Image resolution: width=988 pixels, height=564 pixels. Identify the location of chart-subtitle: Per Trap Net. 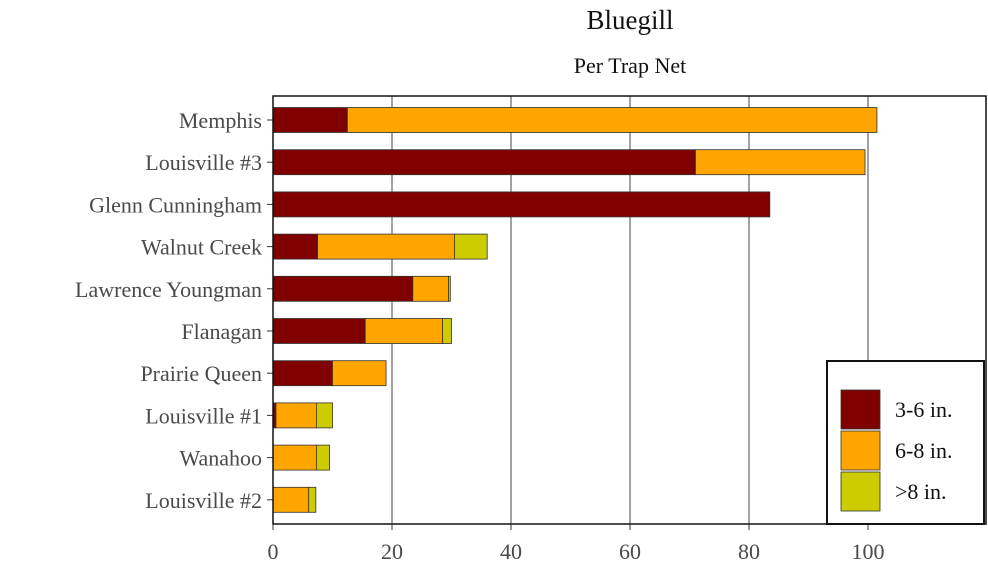
(630, 65).